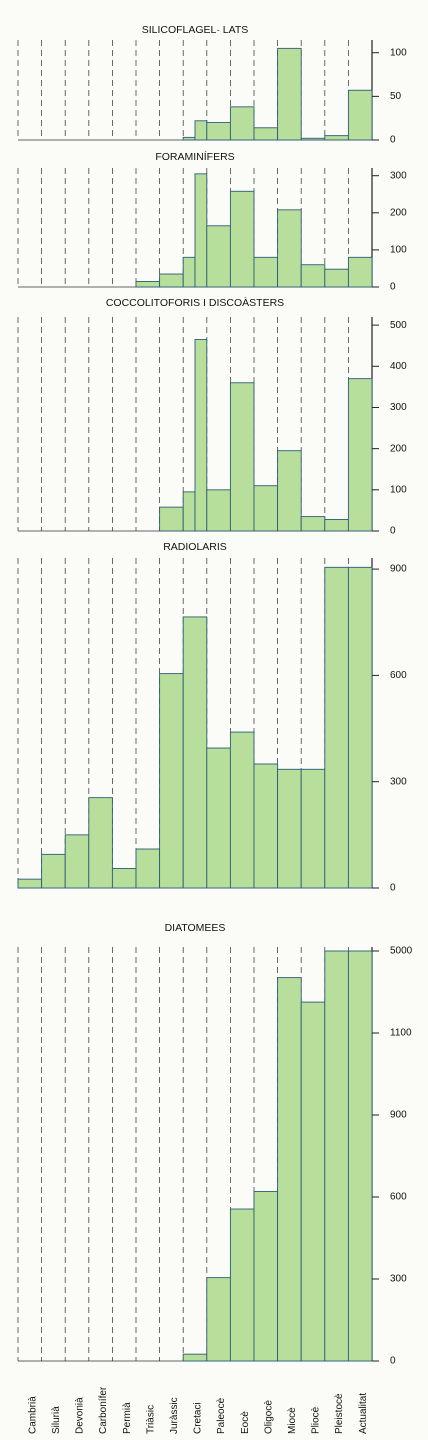 The image size is (428, 1440). Describe the element at coordinates (401, 1033) in the screenshot. I see `y-tick-label: 1100` at that location.